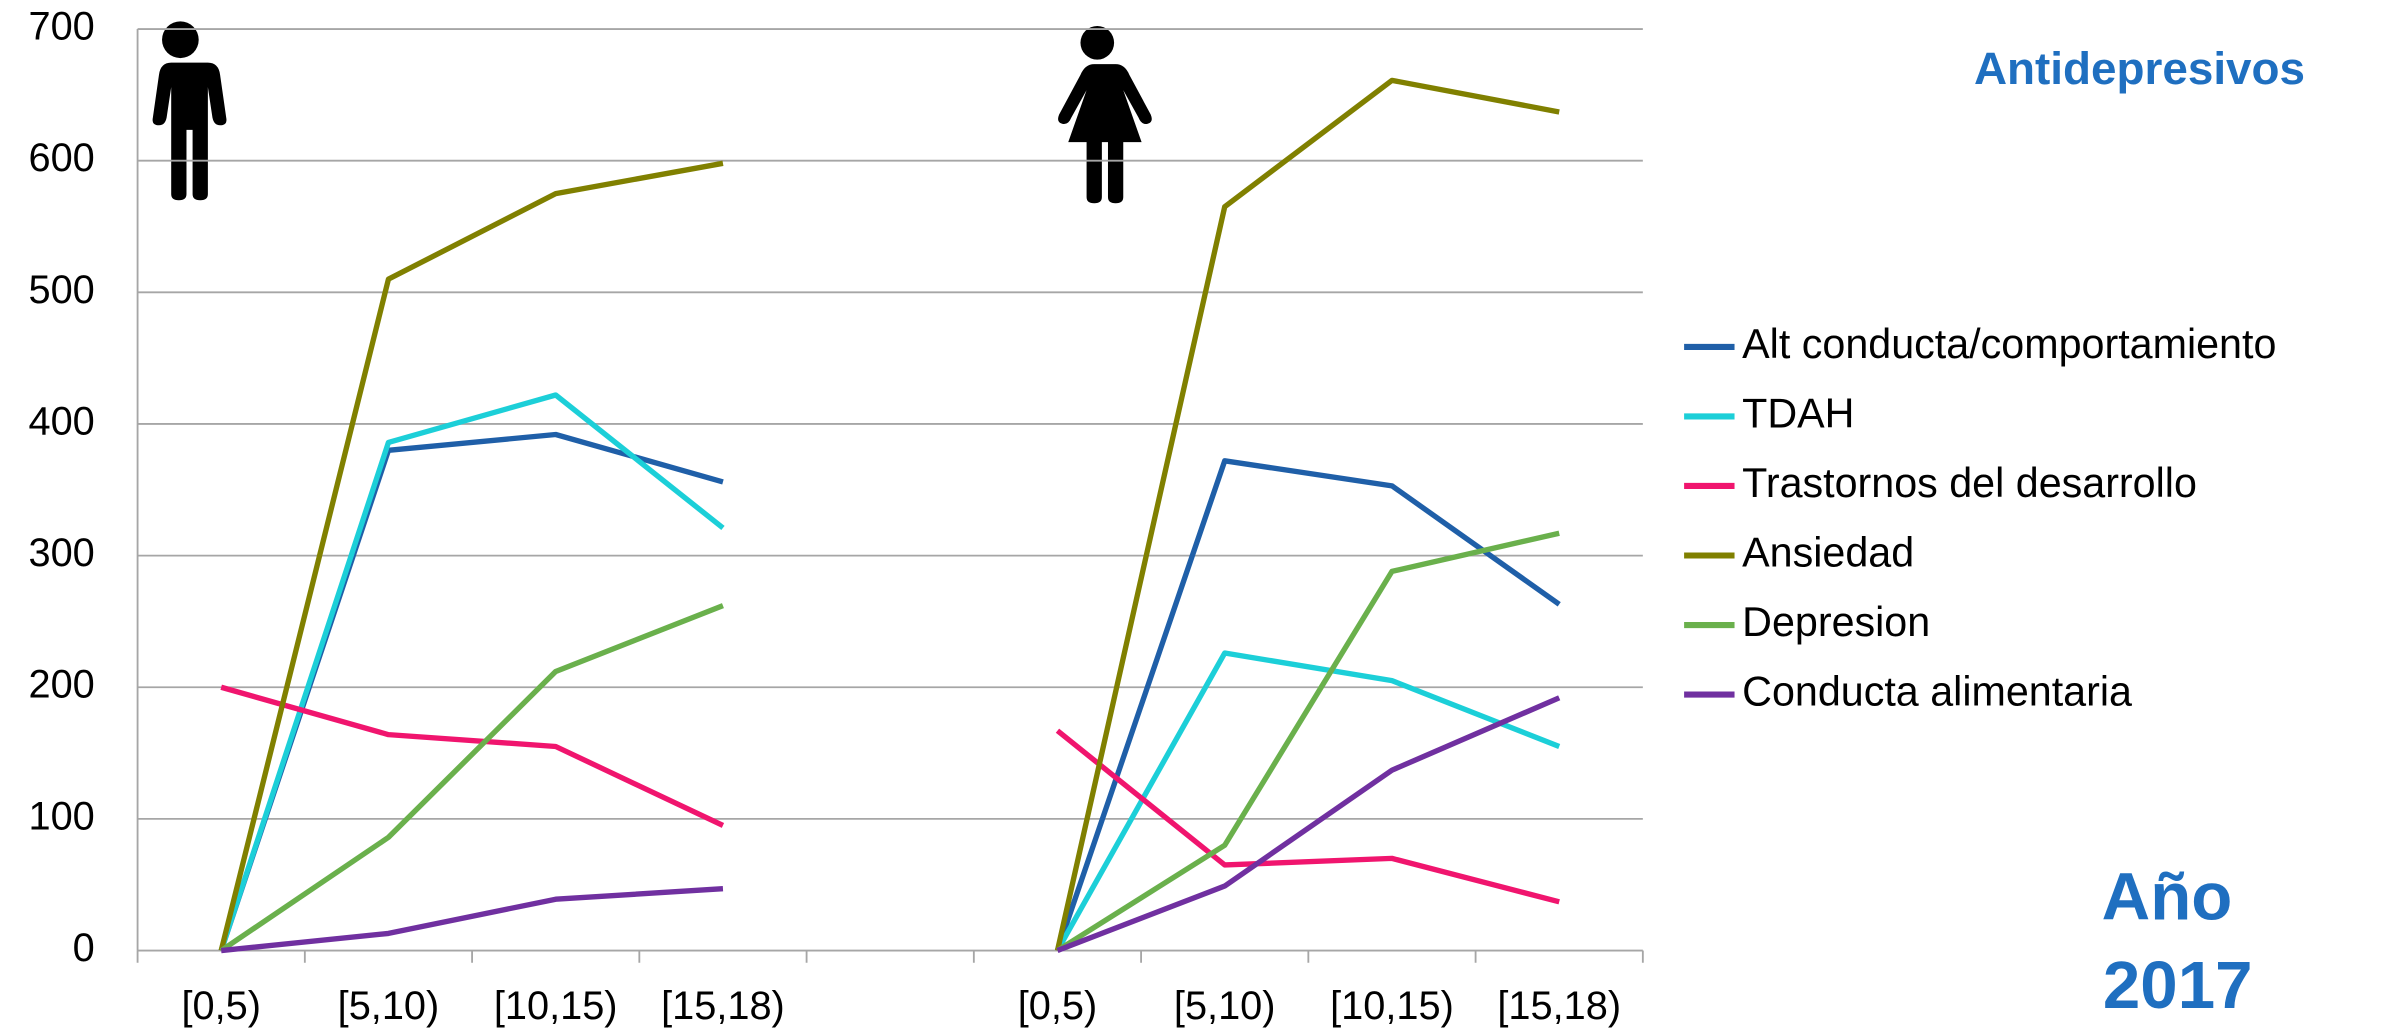 Image resolution: width=2381 pixels, height=1030 pixels. What do you see at coordinates (1836, 622) in the screenshot?
I see `legend-label: Depresion` at bounding box center [1836, 622].